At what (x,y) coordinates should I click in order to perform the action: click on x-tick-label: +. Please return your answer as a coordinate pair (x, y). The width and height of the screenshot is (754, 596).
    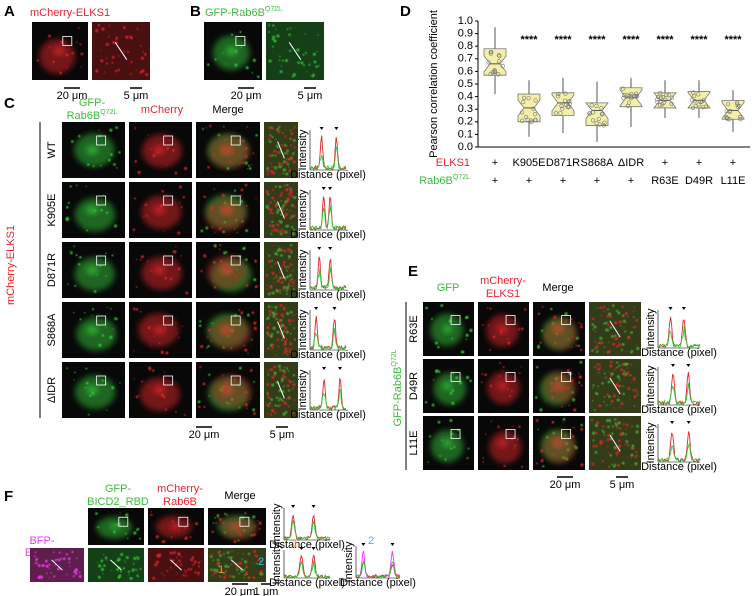
    Looking at the image, I should click on (665, 163).